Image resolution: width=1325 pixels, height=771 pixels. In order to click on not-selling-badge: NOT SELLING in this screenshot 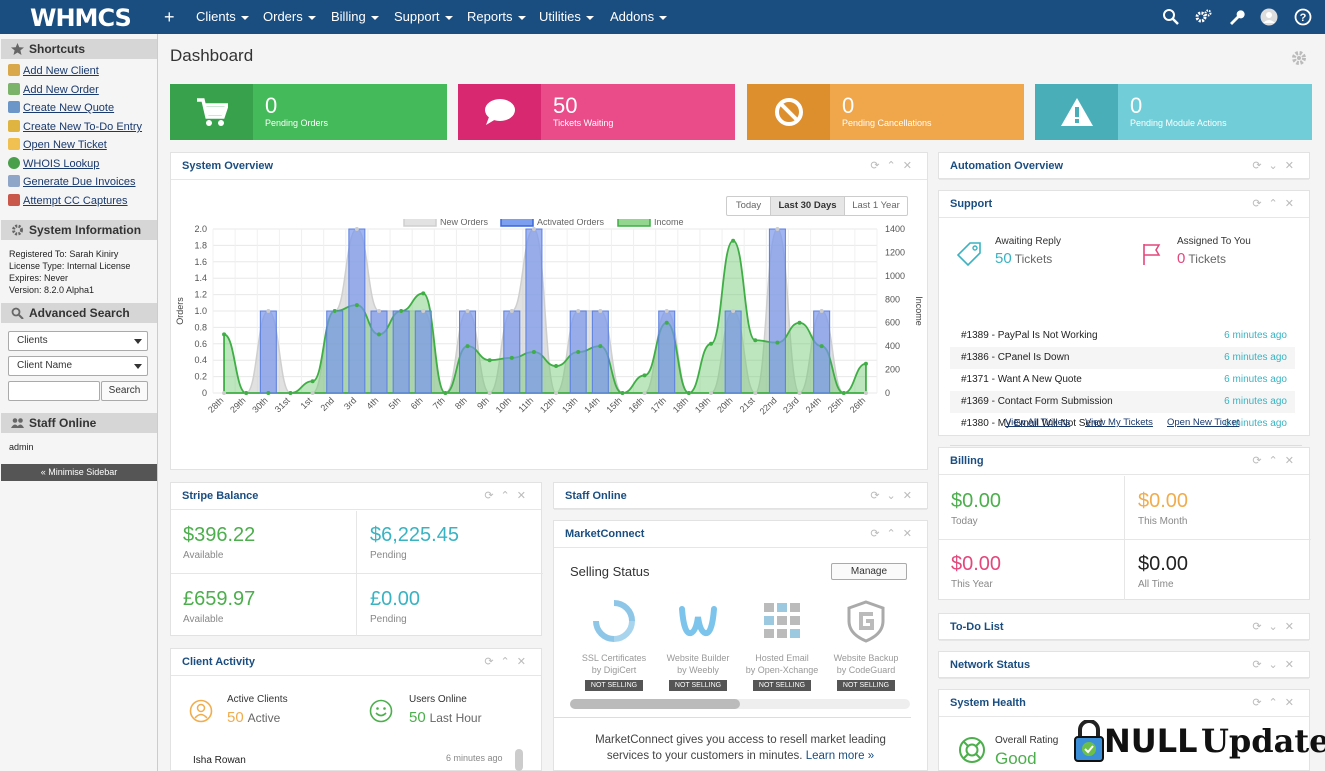, I will do `click(614, 685)`.